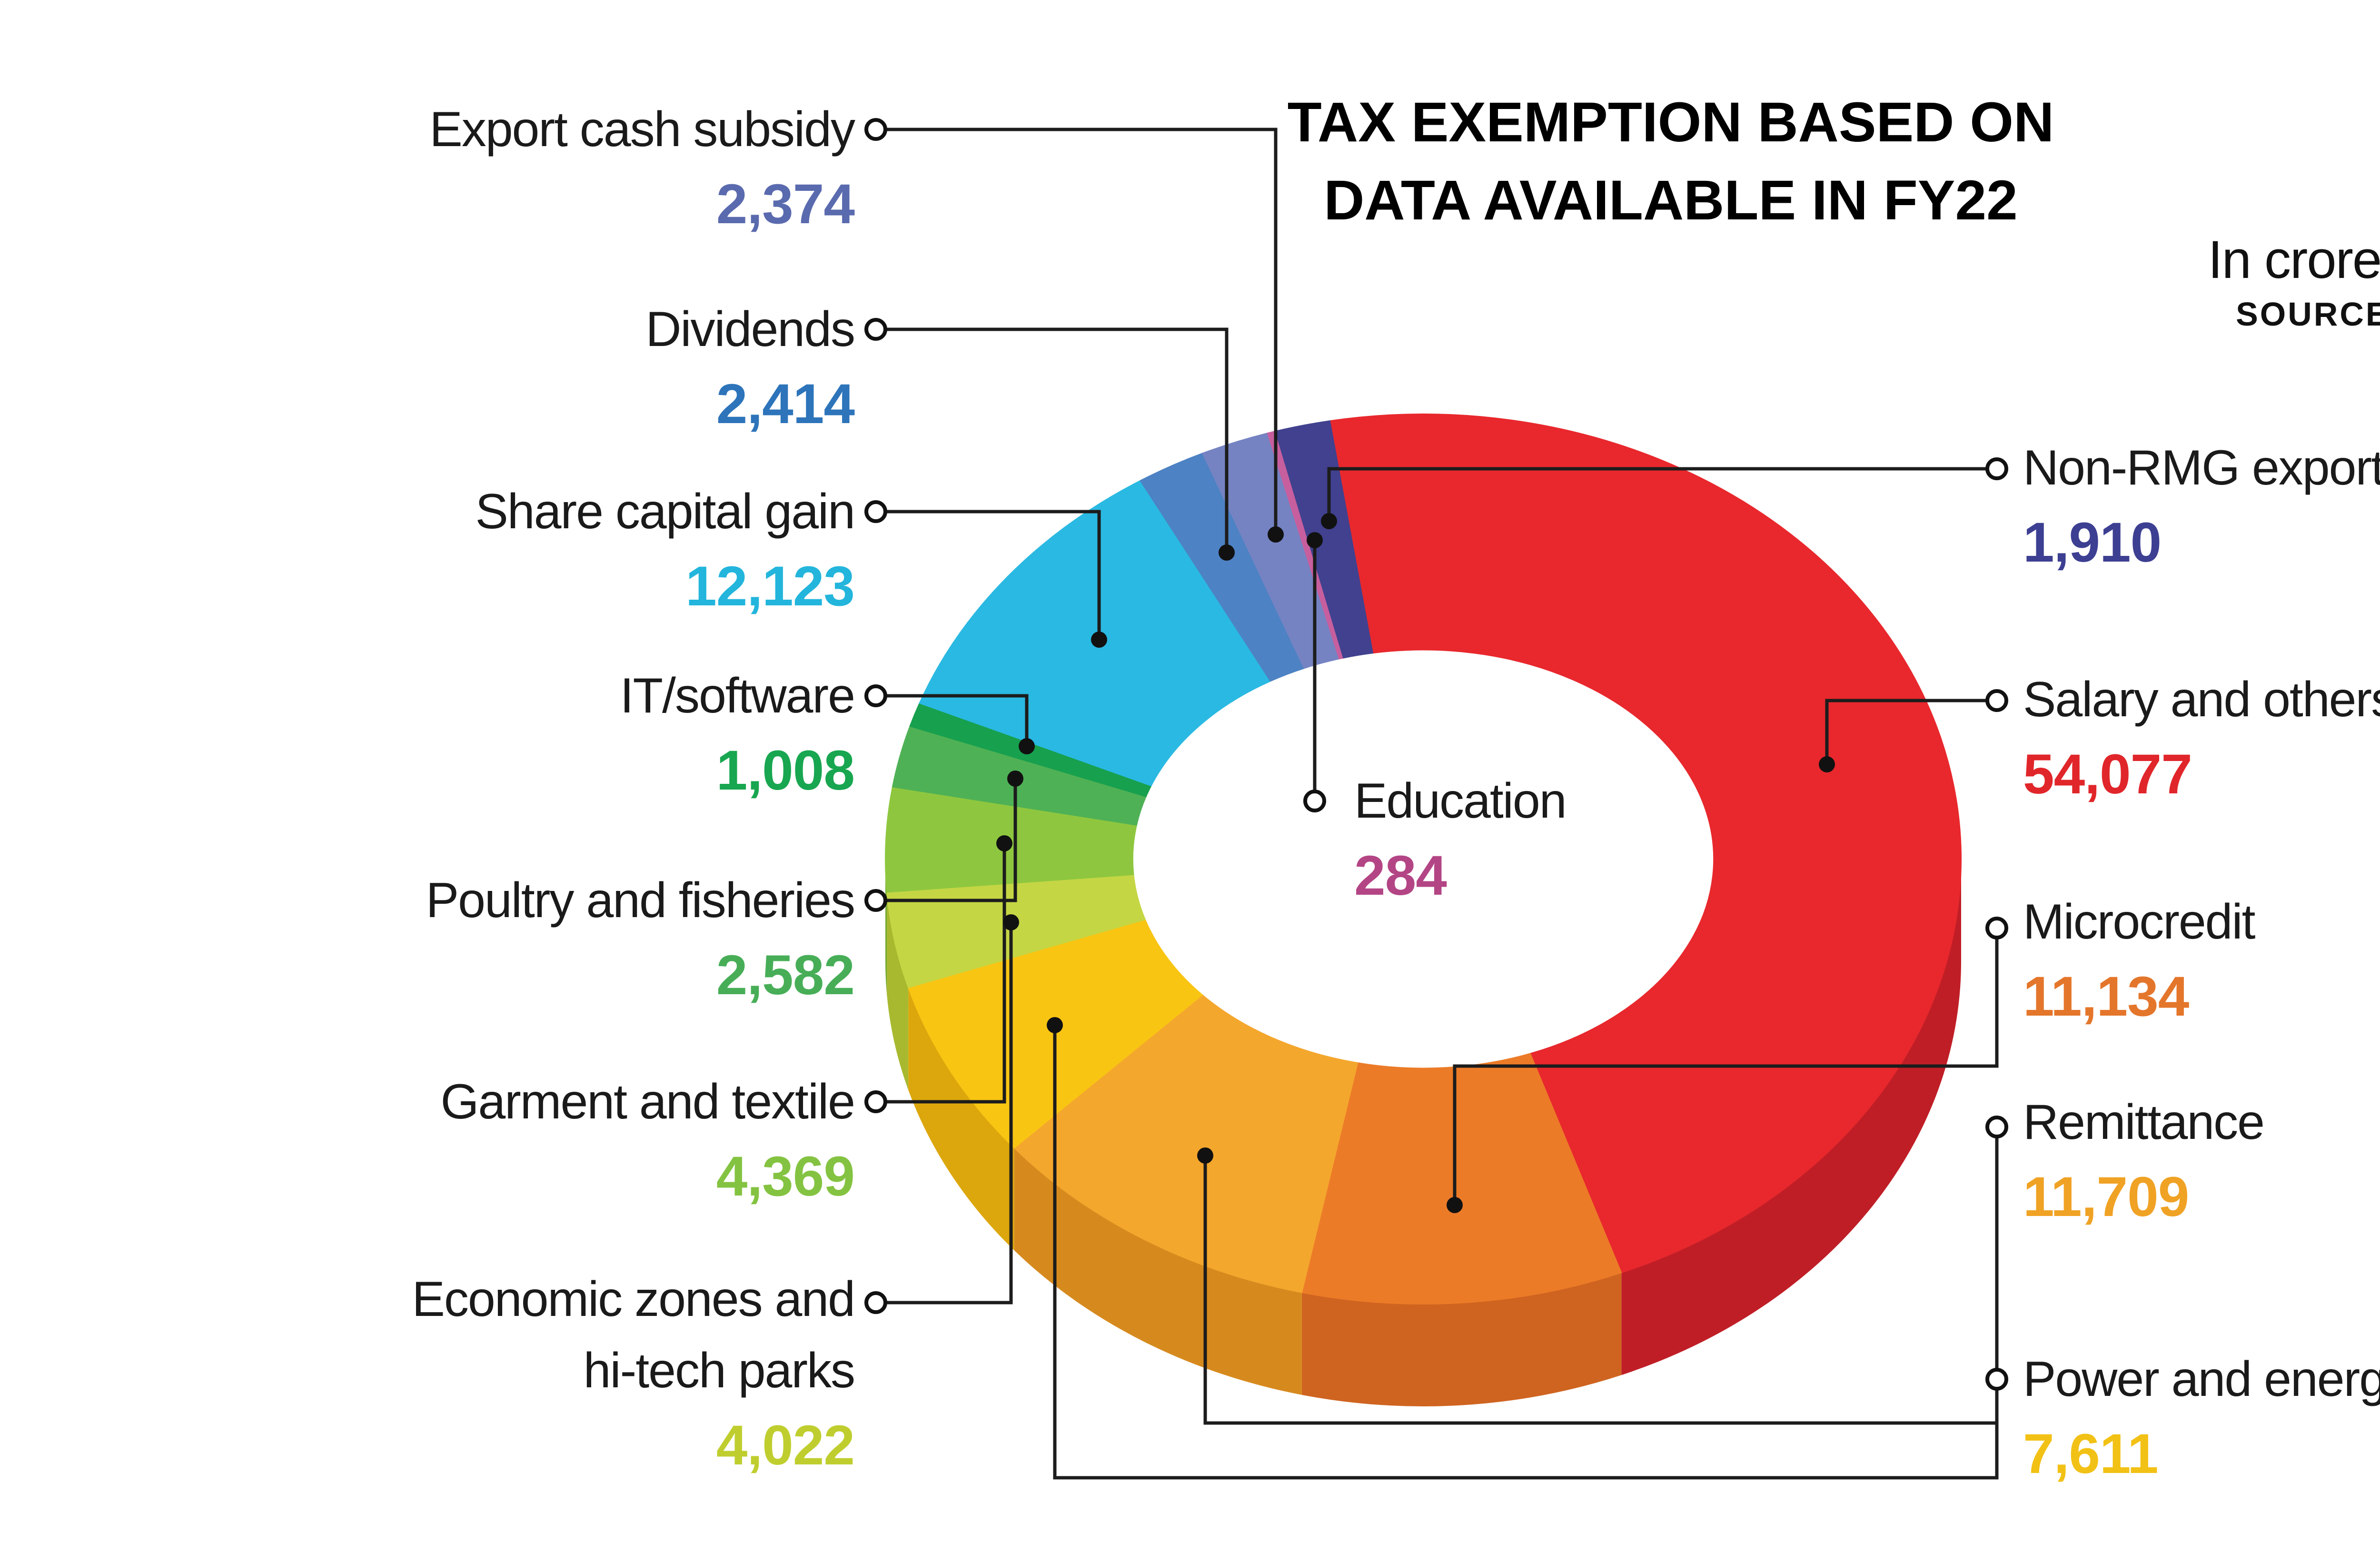 The image size is (2380, 1542). I want to click on donut-outer-wall-power-and-energy, so click(961, 1119).